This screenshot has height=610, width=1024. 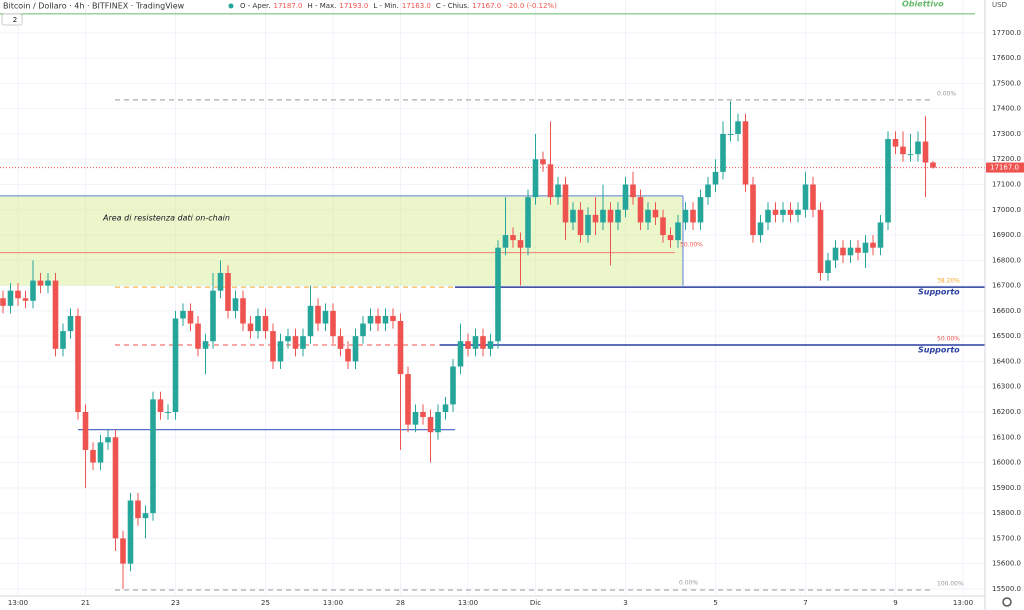 I want to click on y-tick-label: 17400.0, so click(x=1006, y=109).